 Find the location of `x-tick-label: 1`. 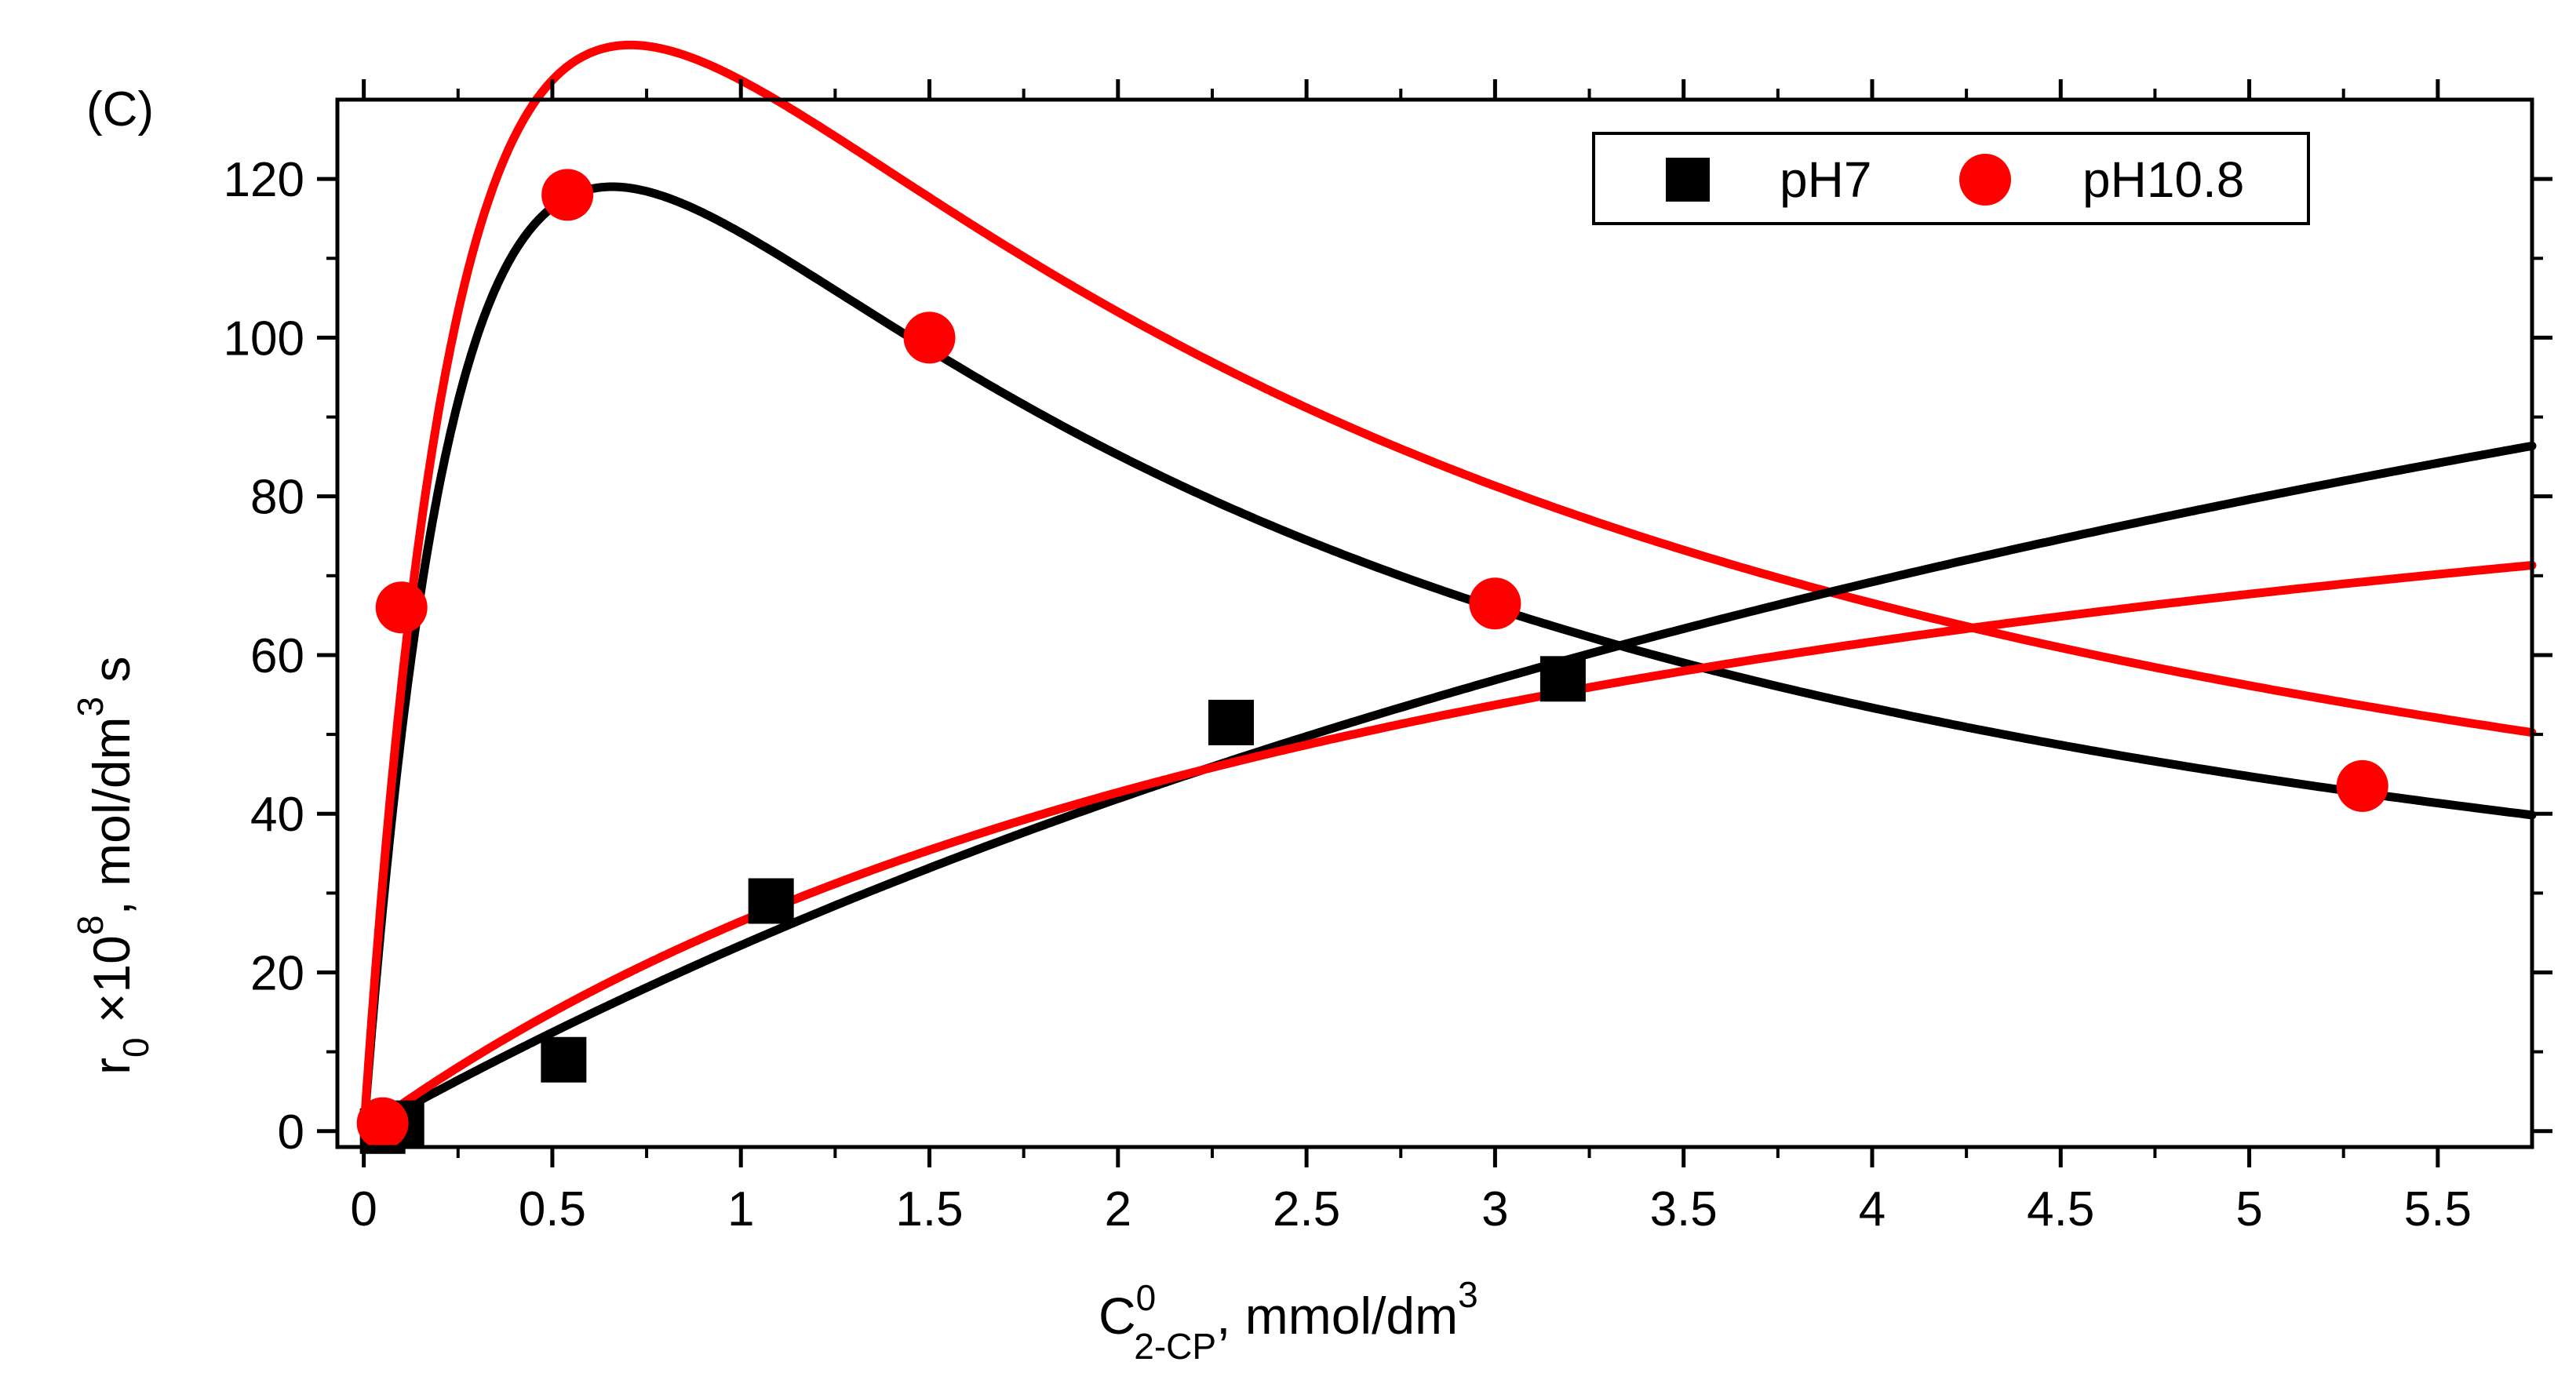

x-tick-label: 1 is located at coordinates (740, 1209).